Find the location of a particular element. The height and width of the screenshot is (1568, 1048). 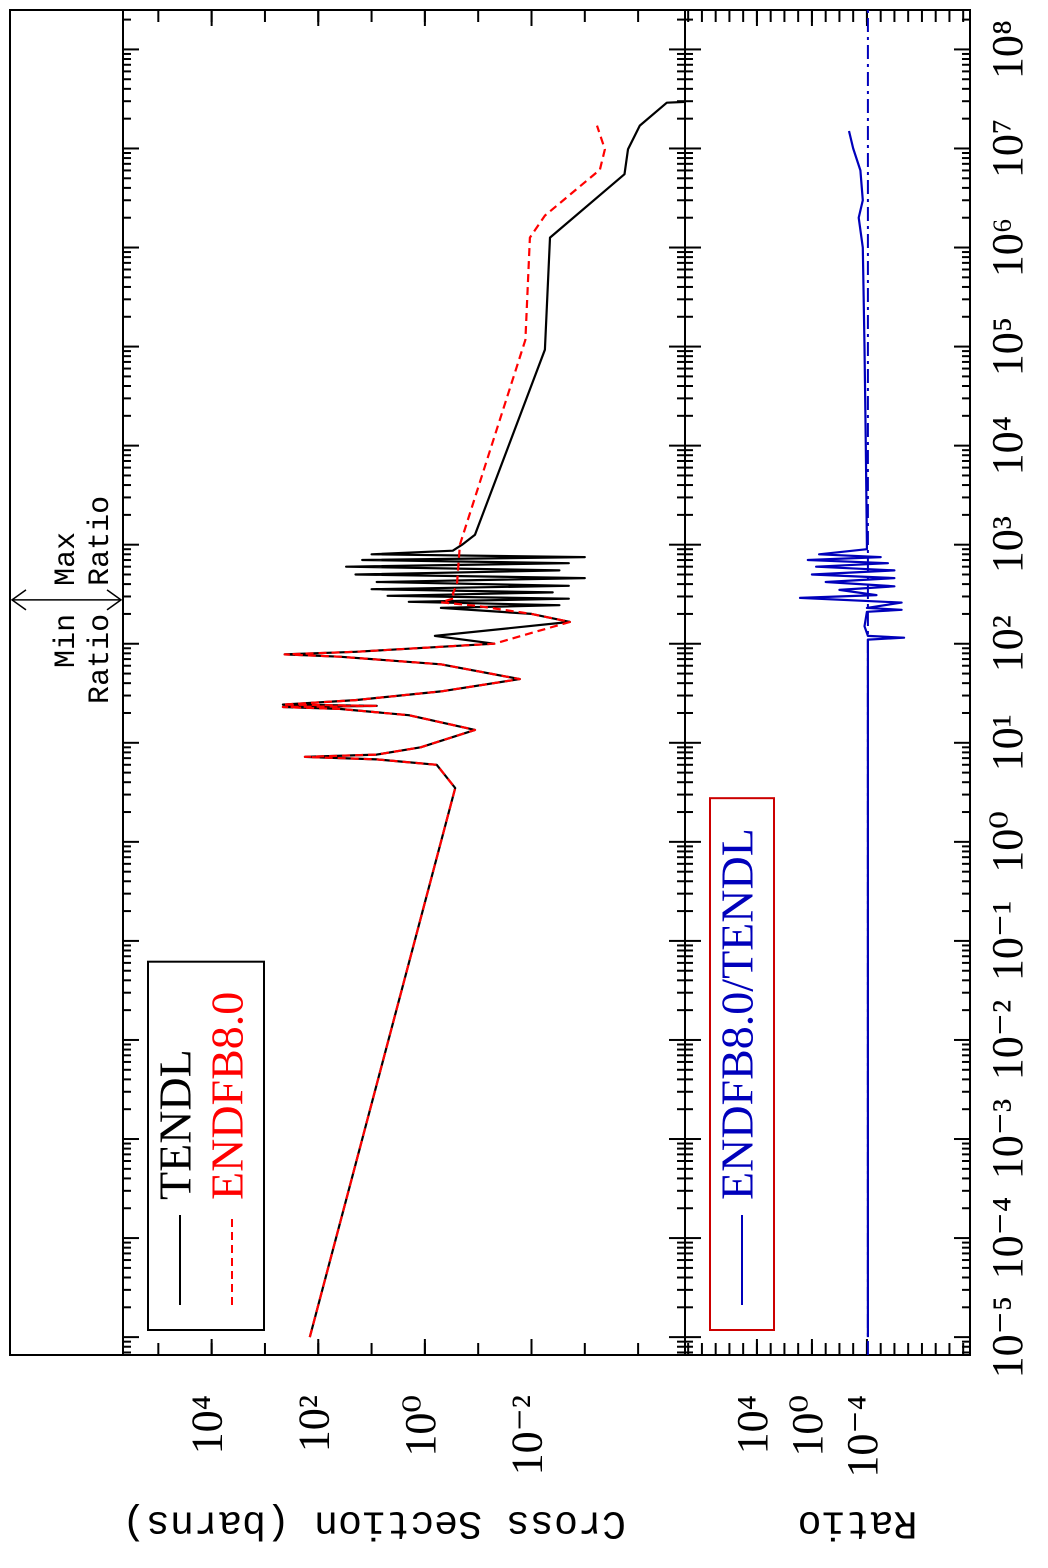

max-ratio-label: Ratio is located at coordinates (101, 541).